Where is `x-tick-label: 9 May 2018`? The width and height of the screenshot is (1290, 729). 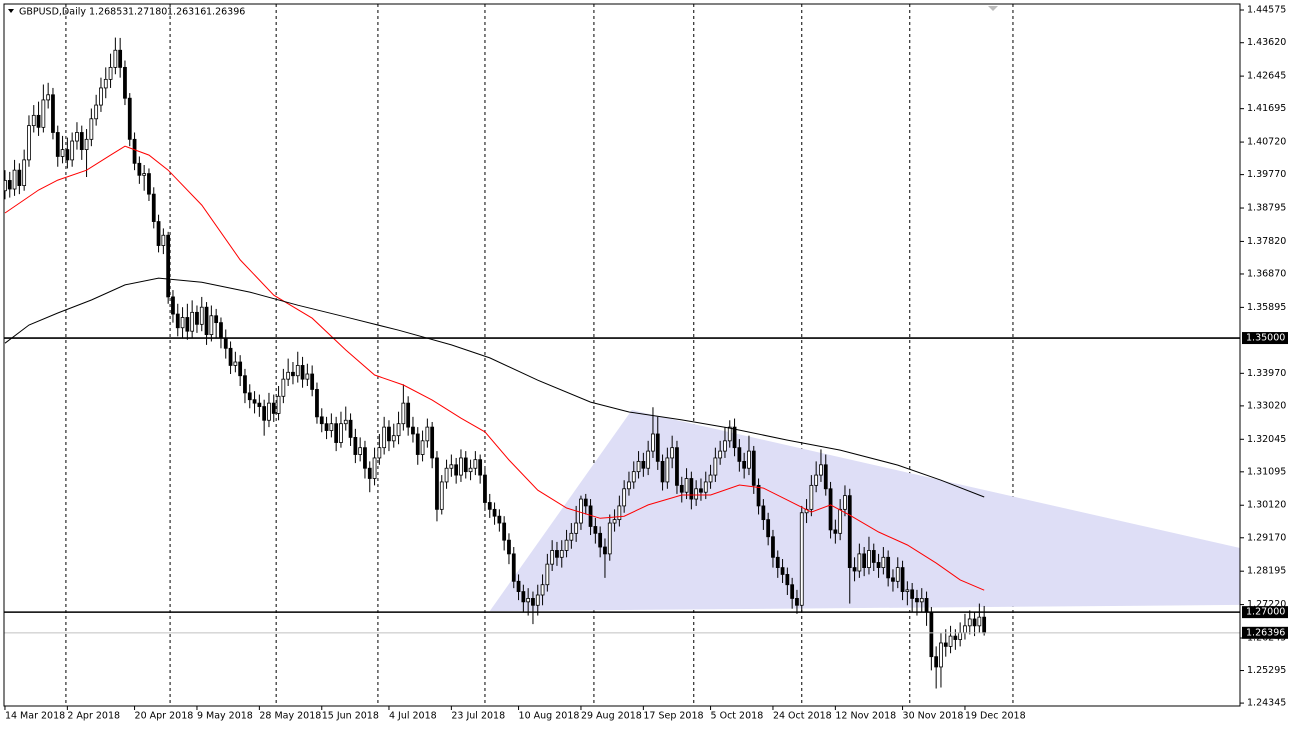
x-tick-label: 9 May 2018 is located at coordinates (225, 716).